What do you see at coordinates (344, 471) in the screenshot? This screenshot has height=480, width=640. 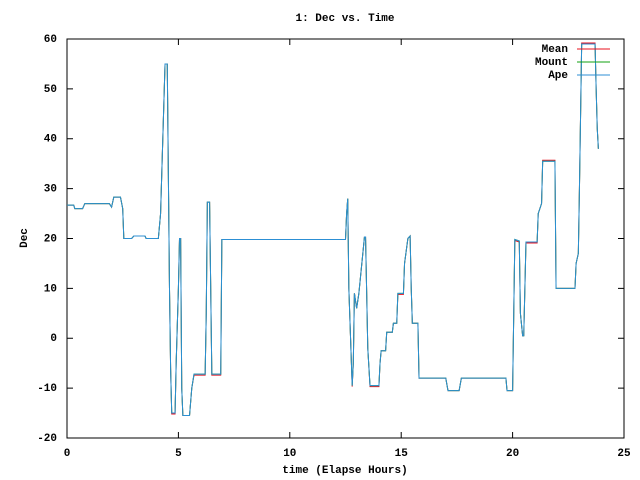 I see `x-axis-label: time (Elapse Hours)` at bounding box center [344, 471].